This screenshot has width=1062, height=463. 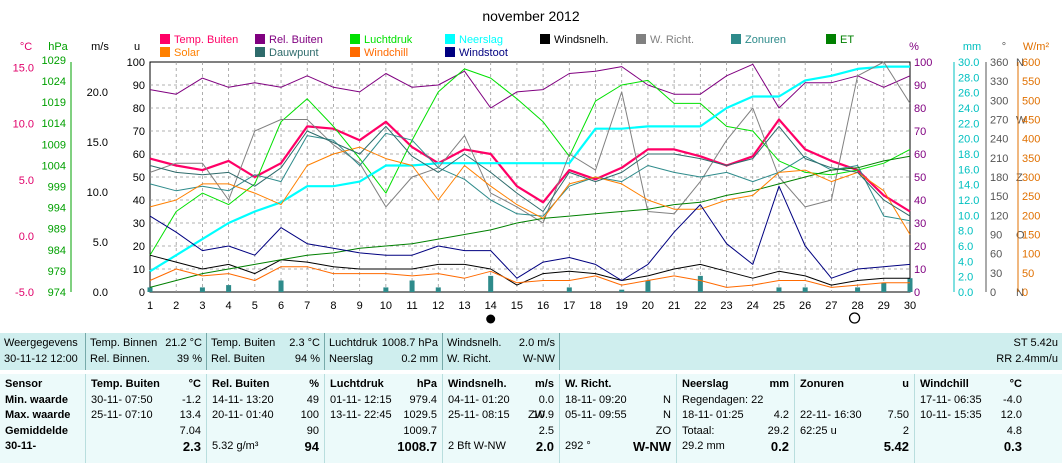 I want to click on x-tick-label: 6, so click(x=281, y=306).